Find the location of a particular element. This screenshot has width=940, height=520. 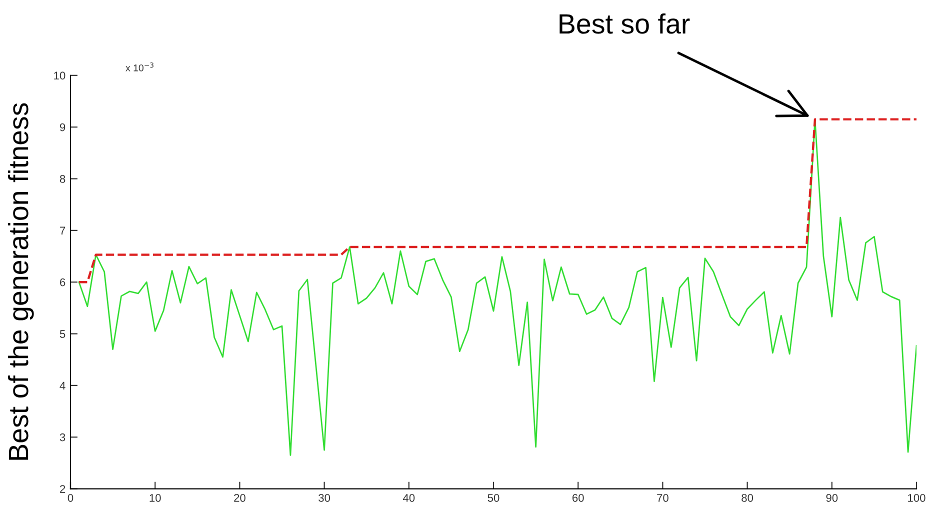

annotation: Best so far is located at coordinates (625, 23).